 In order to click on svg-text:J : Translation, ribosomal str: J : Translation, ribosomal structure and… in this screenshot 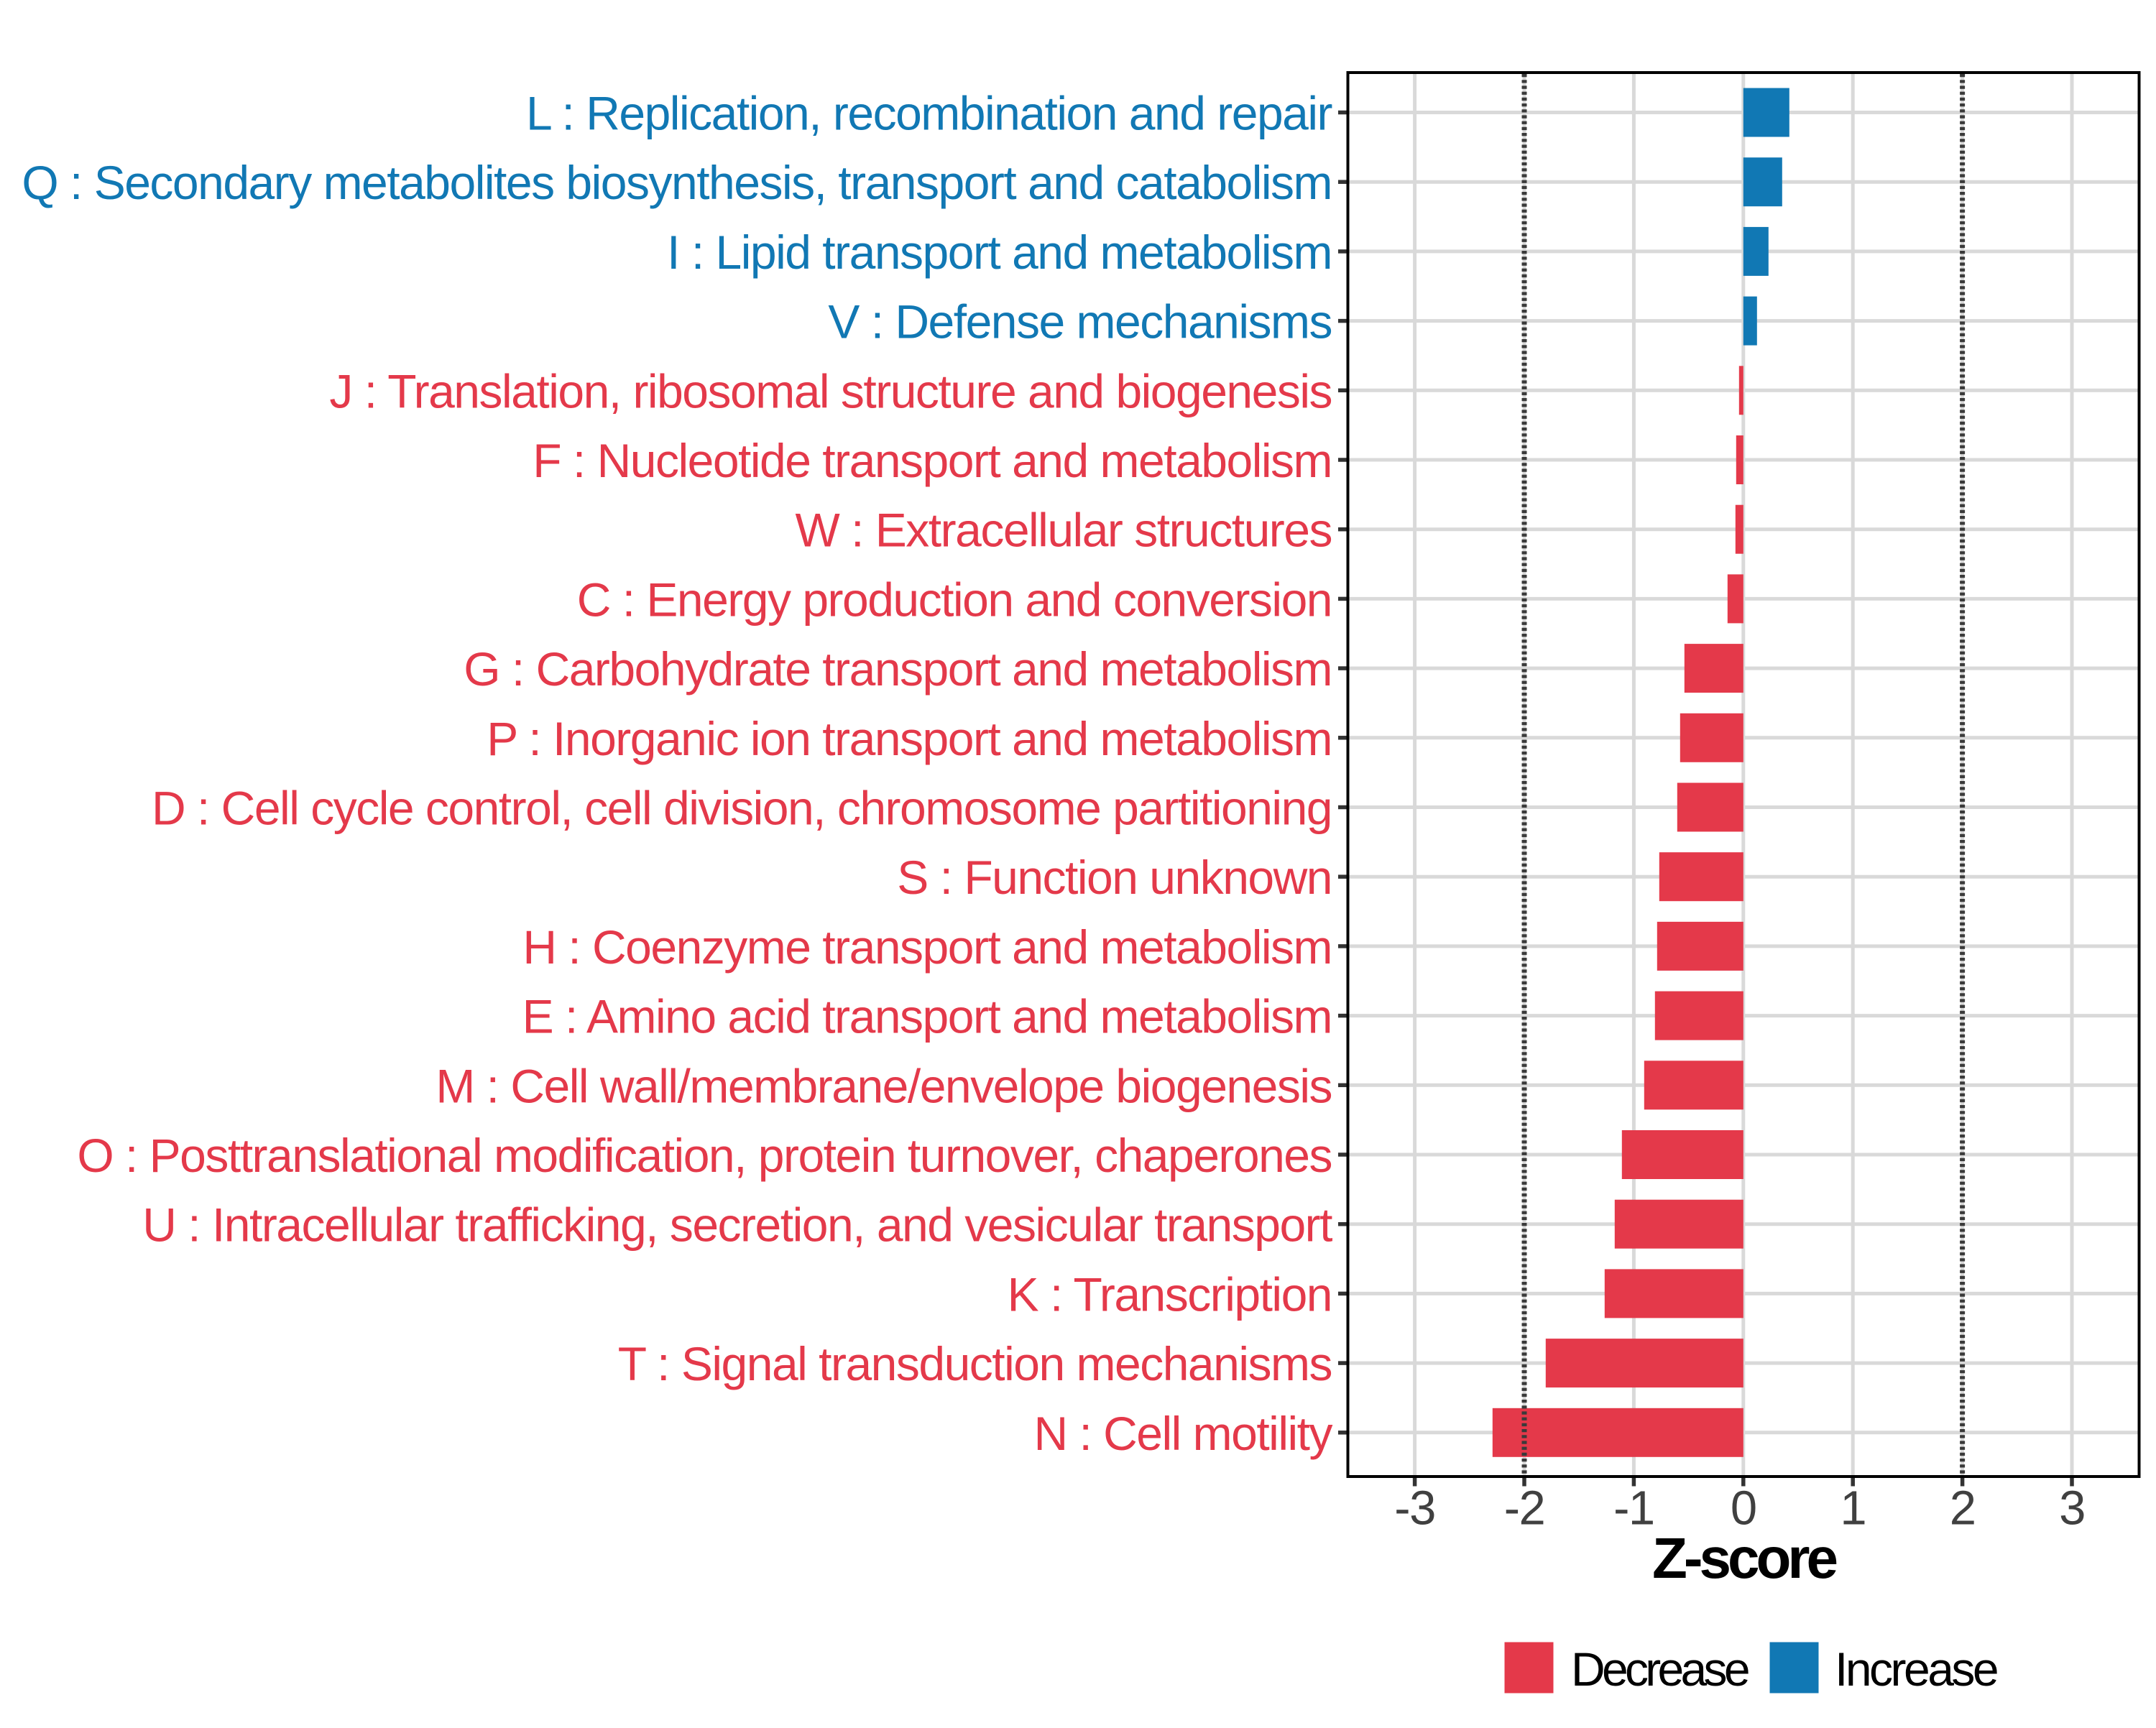, I will do `click(831, 391)`.